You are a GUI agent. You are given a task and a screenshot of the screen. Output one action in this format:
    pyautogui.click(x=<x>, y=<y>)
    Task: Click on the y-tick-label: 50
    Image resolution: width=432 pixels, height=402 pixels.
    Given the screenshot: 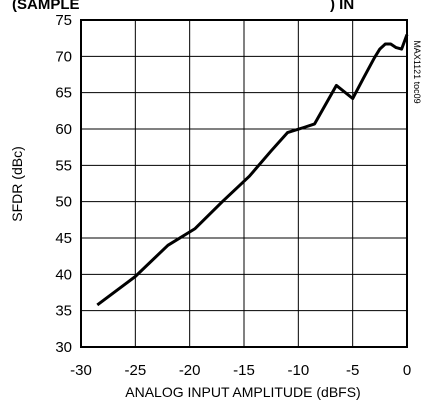 What is the action you would take?
    pyautogui.click(x=63, y=202)
    